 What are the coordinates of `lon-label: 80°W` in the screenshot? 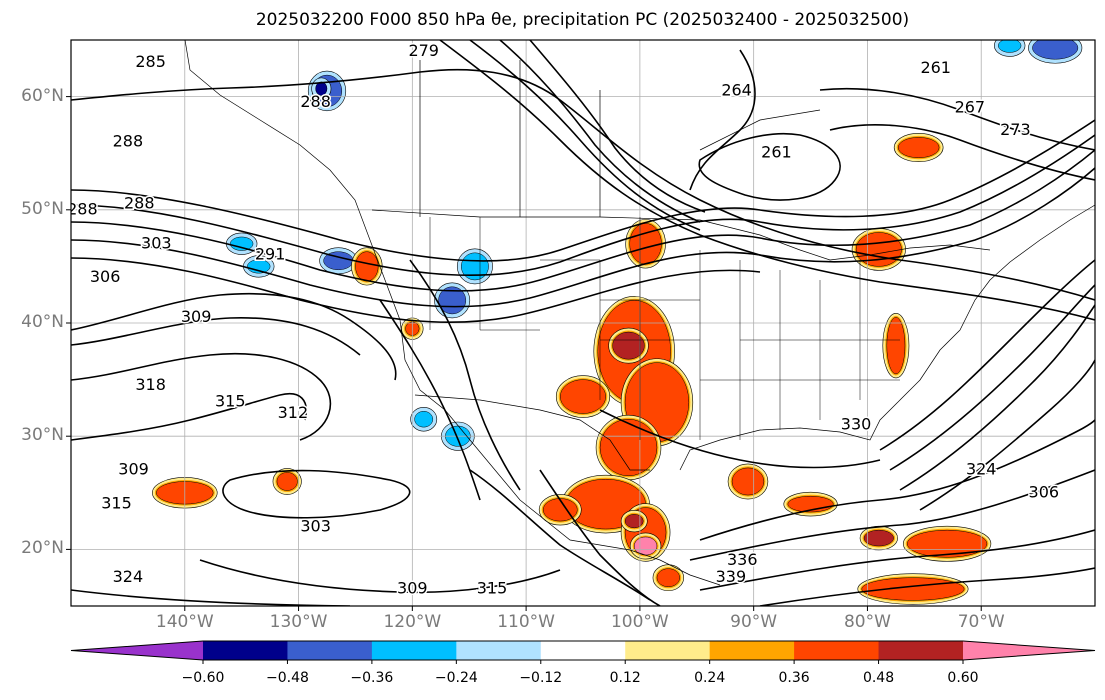 It's located at (867, 622).